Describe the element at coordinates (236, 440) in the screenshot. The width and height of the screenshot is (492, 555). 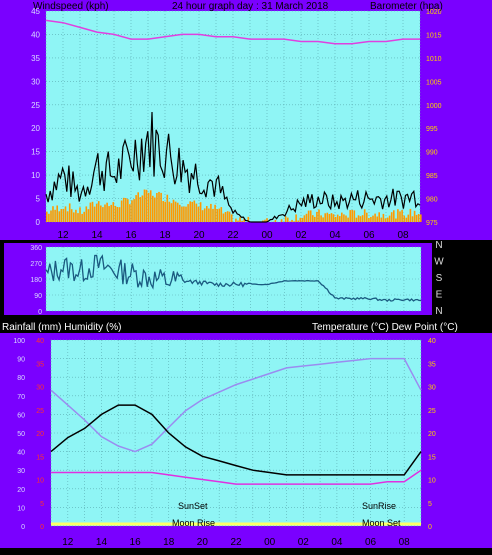
I see `temperature-series-line` at that location.